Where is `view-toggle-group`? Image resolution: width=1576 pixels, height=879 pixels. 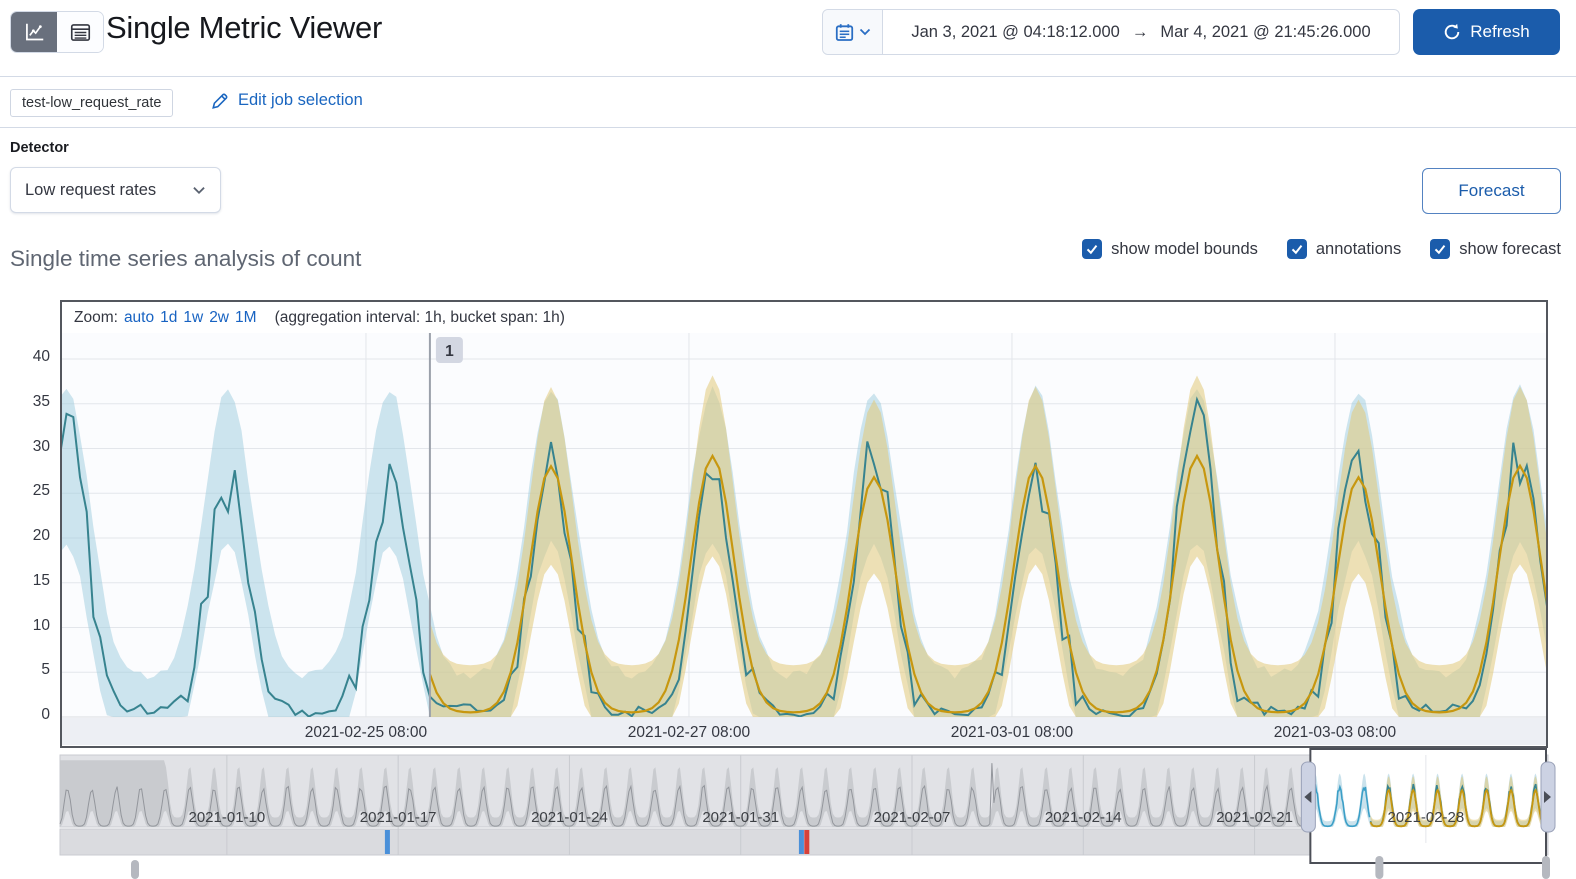 view-toggle-group is located at coordinates (57, 32).